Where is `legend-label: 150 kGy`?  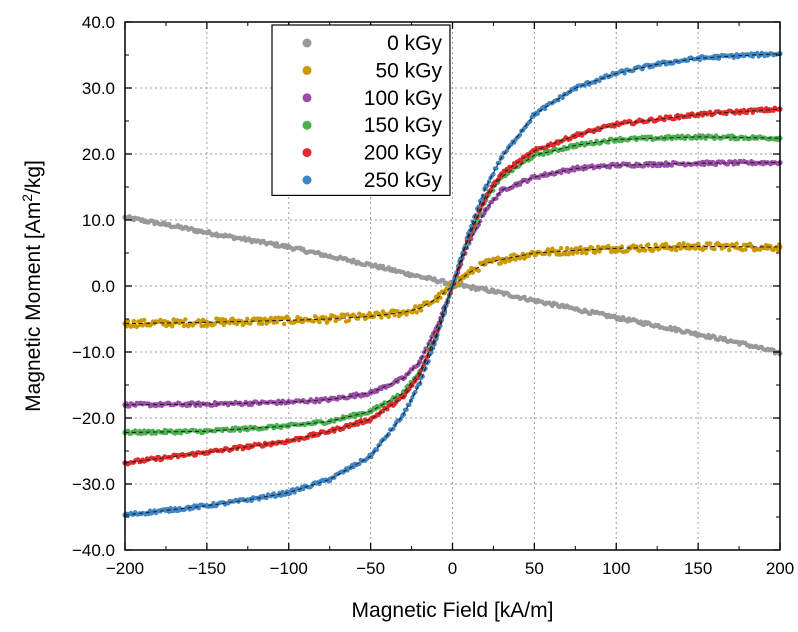
legend-label: 150 kGy is located at coordinates (403, 125).